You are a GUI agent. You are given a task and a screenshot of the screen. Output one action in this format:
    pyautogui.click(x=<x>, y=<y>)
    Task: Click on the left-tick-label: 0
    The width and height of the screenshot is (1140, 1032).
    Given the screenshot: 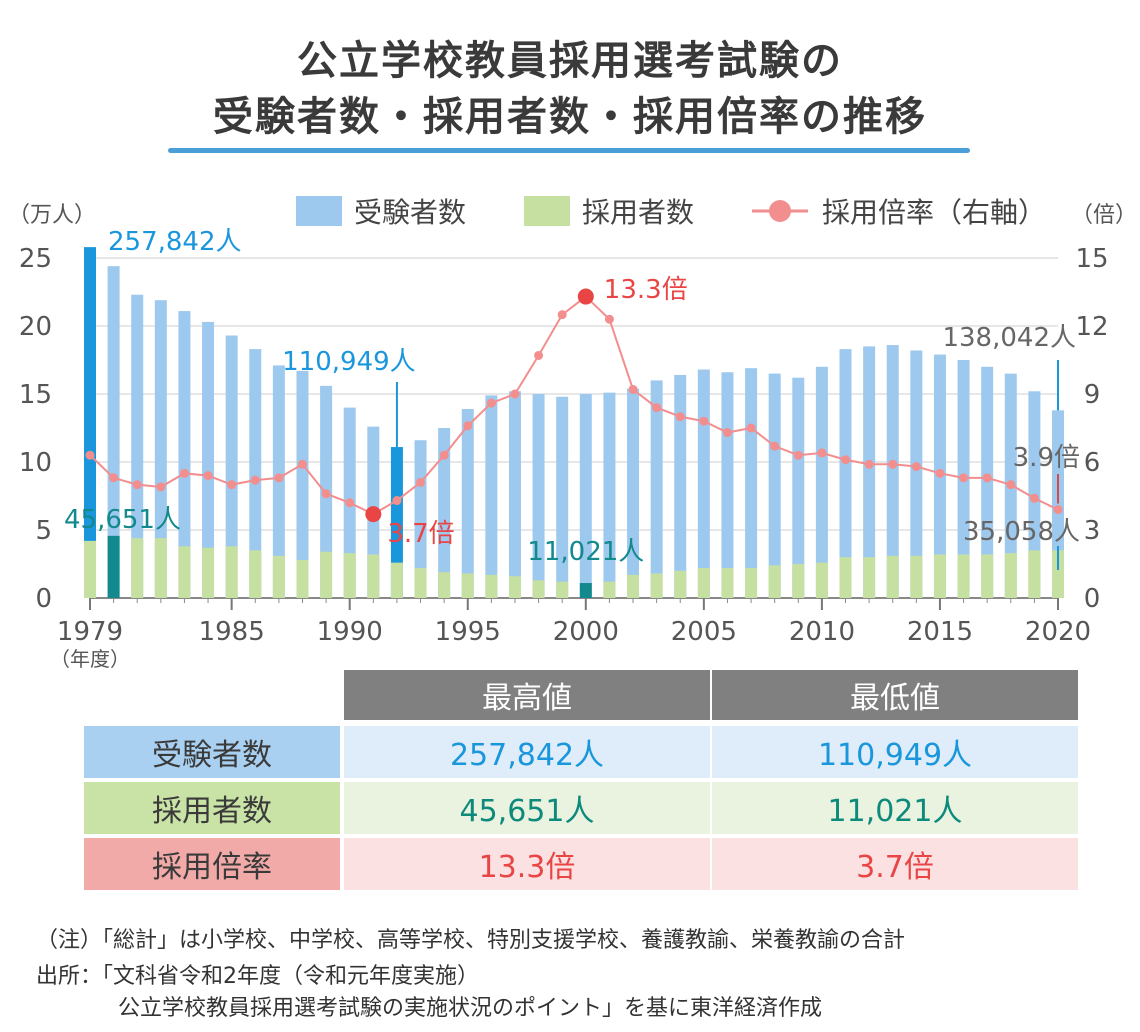 What is the action you would take?
    pyautogui.click(x=43, y=599)
    